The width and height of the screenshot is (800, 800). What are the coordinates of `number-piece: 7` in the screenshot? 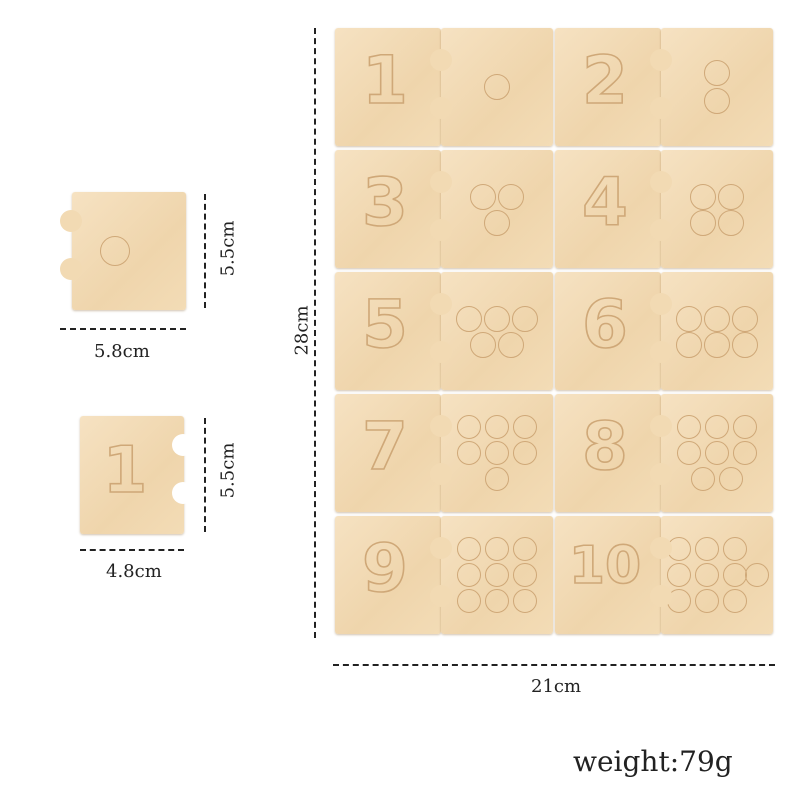 It's located at (388, 453).